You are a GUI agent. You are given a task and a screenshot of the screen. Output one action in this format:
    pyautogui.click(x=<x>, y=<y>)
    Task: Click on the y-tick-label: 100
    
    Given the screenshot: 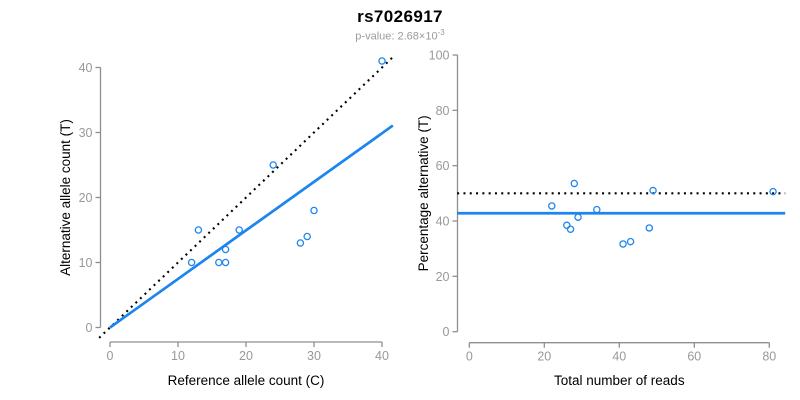 What is the action you would take?
    pyautogui.click(x=439, y=56)
    